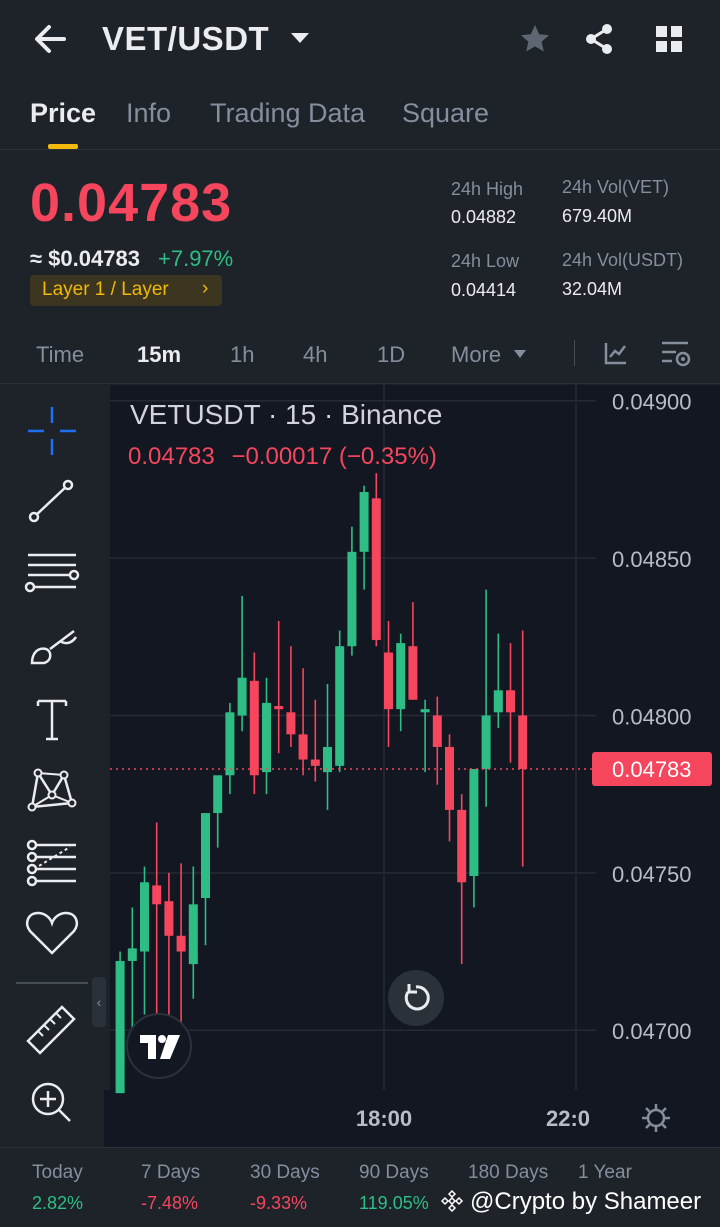 Image resolution: width=720 pixels, height=1227 pixels. Describe the element at coordinates (360, 353) in the screenshot. I see `interval-bar: Time 15m 1h 4h 1D More` at that location.